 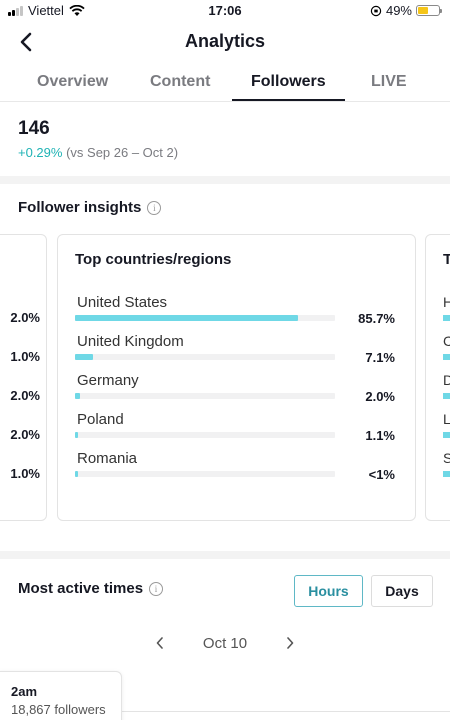 I want to click on tab-followers: Followers, so click(x=288, y=81).